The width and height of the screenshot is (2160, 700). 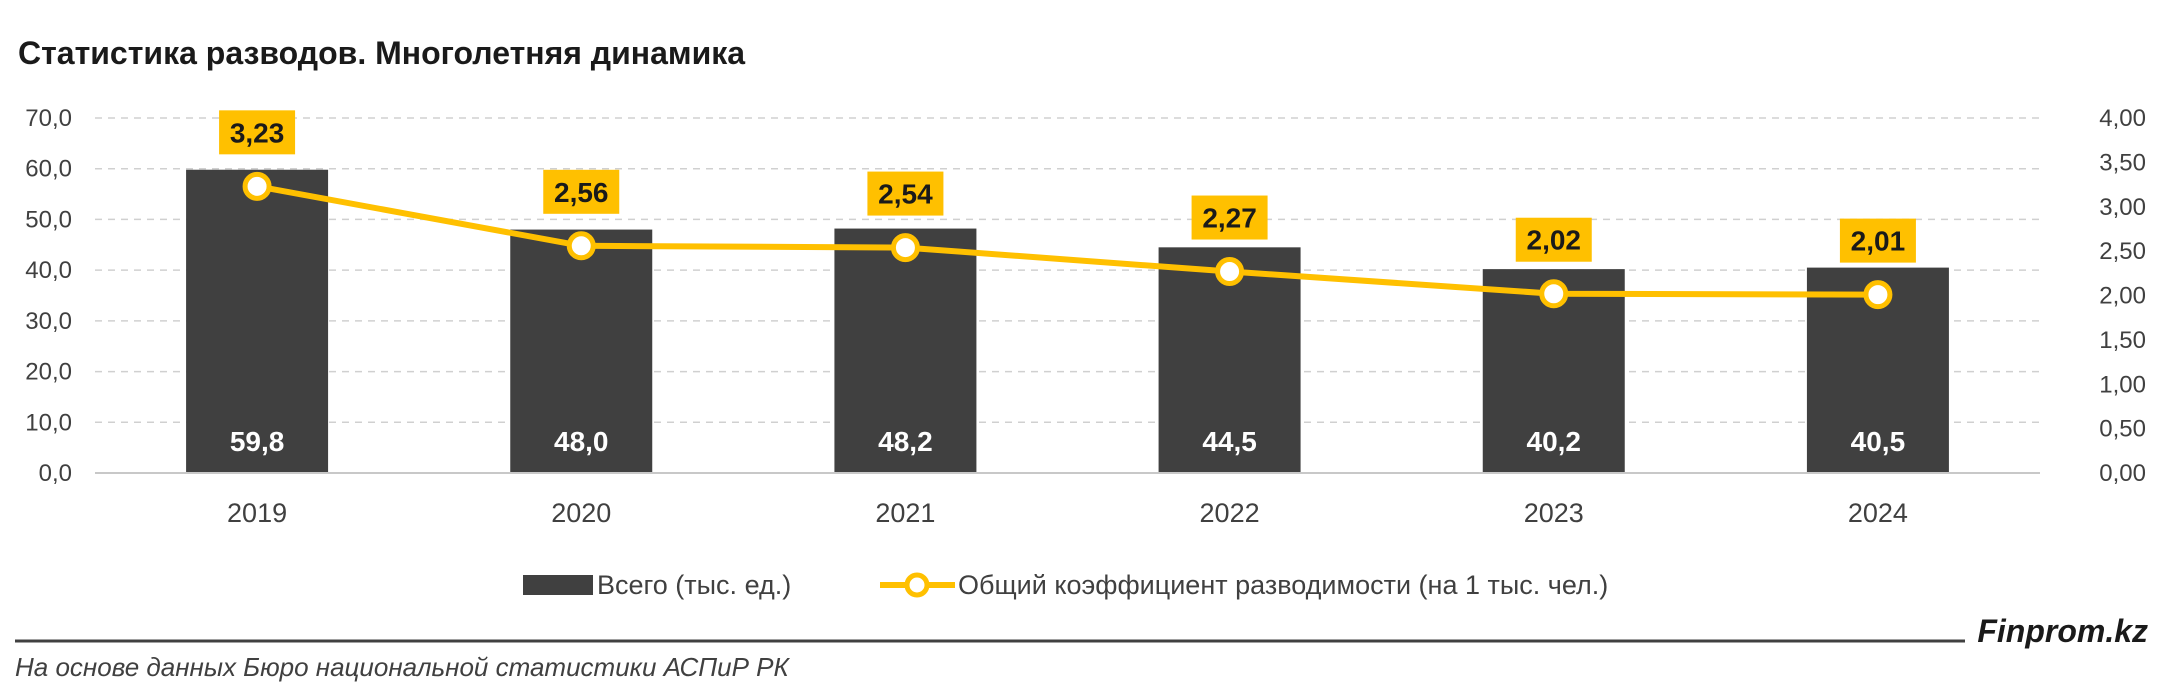 I want to click on left-tick-label: 30,0, so click(x=48, y=321).